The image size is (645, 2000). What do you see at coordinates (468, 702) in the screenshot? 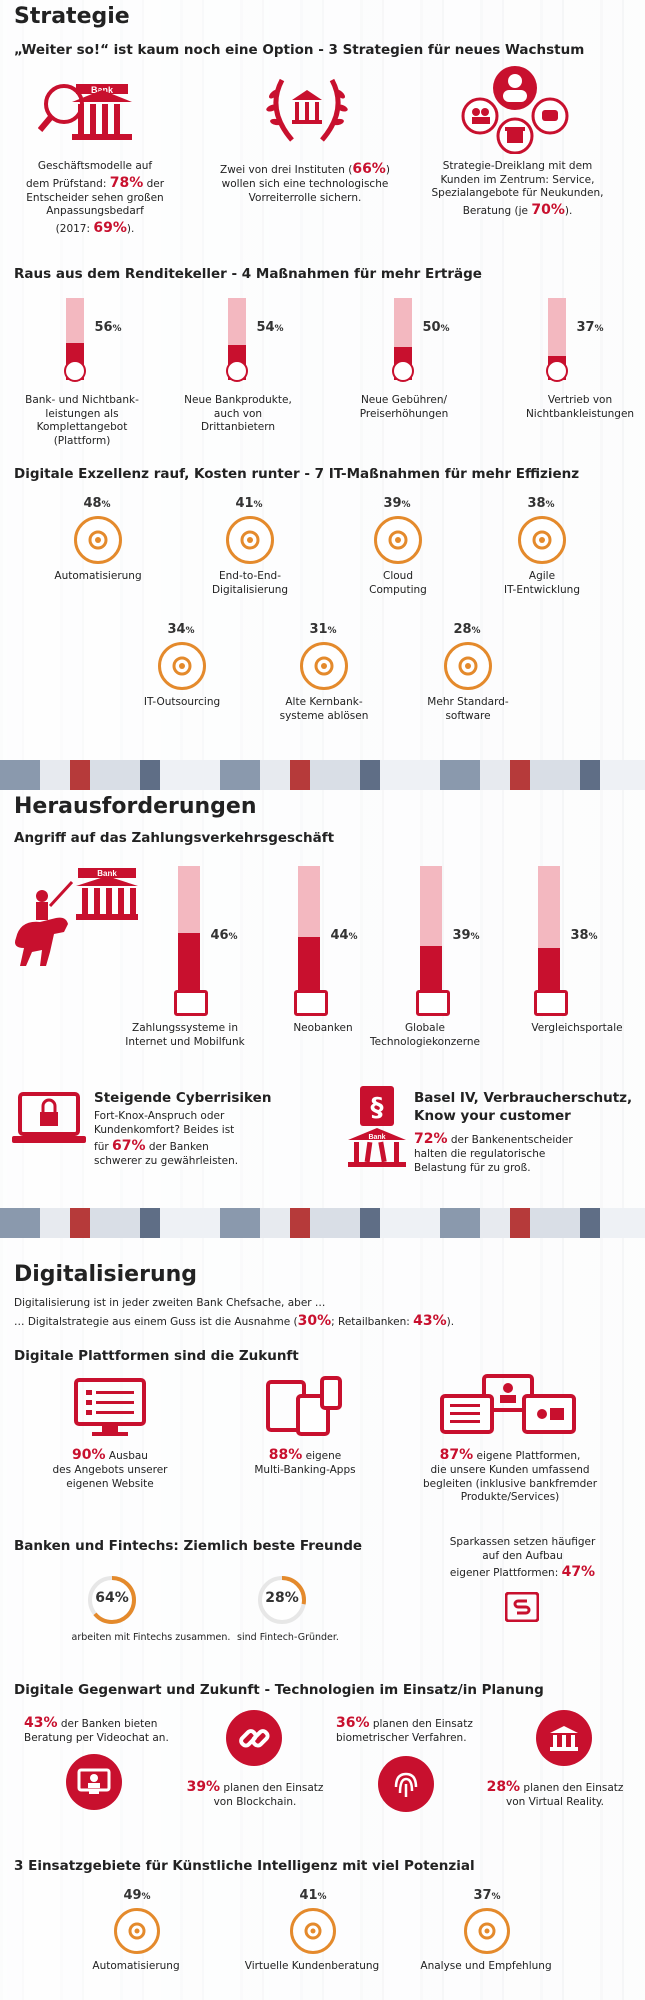
I see `label-line: Mehr Standard-` at bounding box center [468, 702].